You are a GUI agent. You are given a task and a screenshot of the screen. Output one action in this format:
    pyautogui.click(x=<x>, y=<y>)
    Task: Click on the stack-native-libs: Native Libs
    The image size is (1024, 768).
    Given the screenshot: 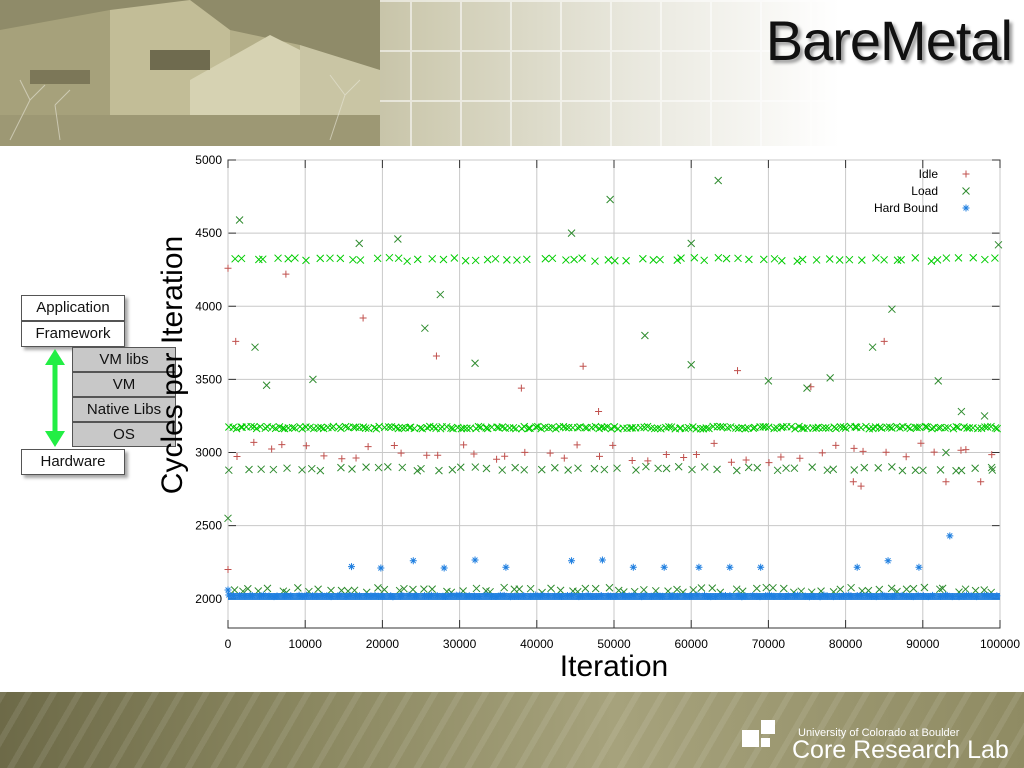 What is the action you would take?
    pyautogui.click(x=124, y=409)
    